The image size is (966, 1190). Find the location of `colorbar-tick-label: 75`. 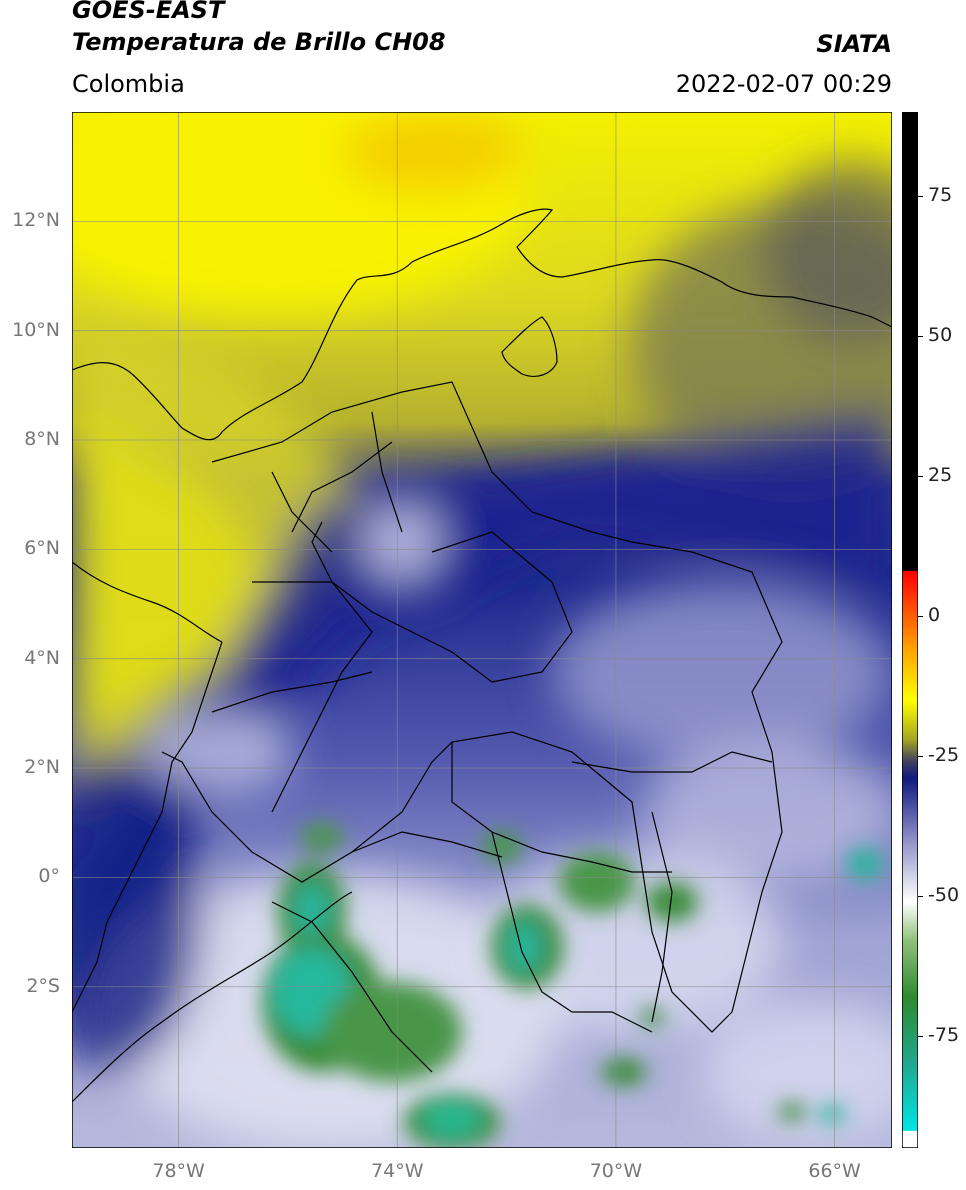

colorbar-tick-label: 75 is located at coordinates (940, 195).